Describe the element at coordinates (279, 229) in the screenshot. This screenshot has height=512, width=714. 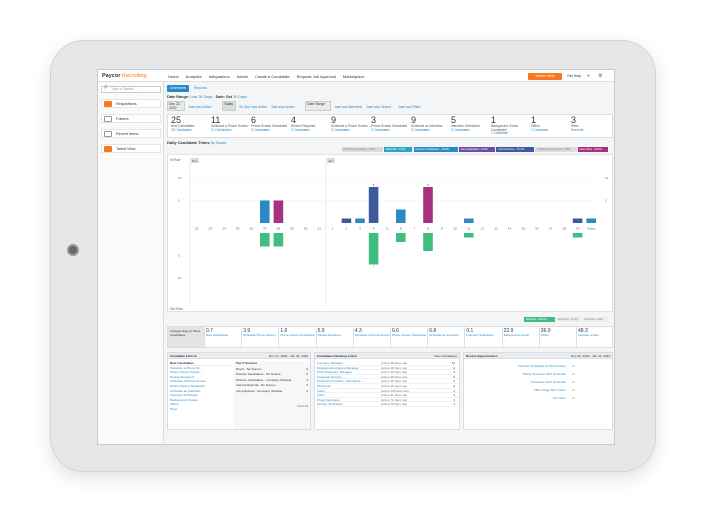
I see `x-tick-label: 28` at that location.